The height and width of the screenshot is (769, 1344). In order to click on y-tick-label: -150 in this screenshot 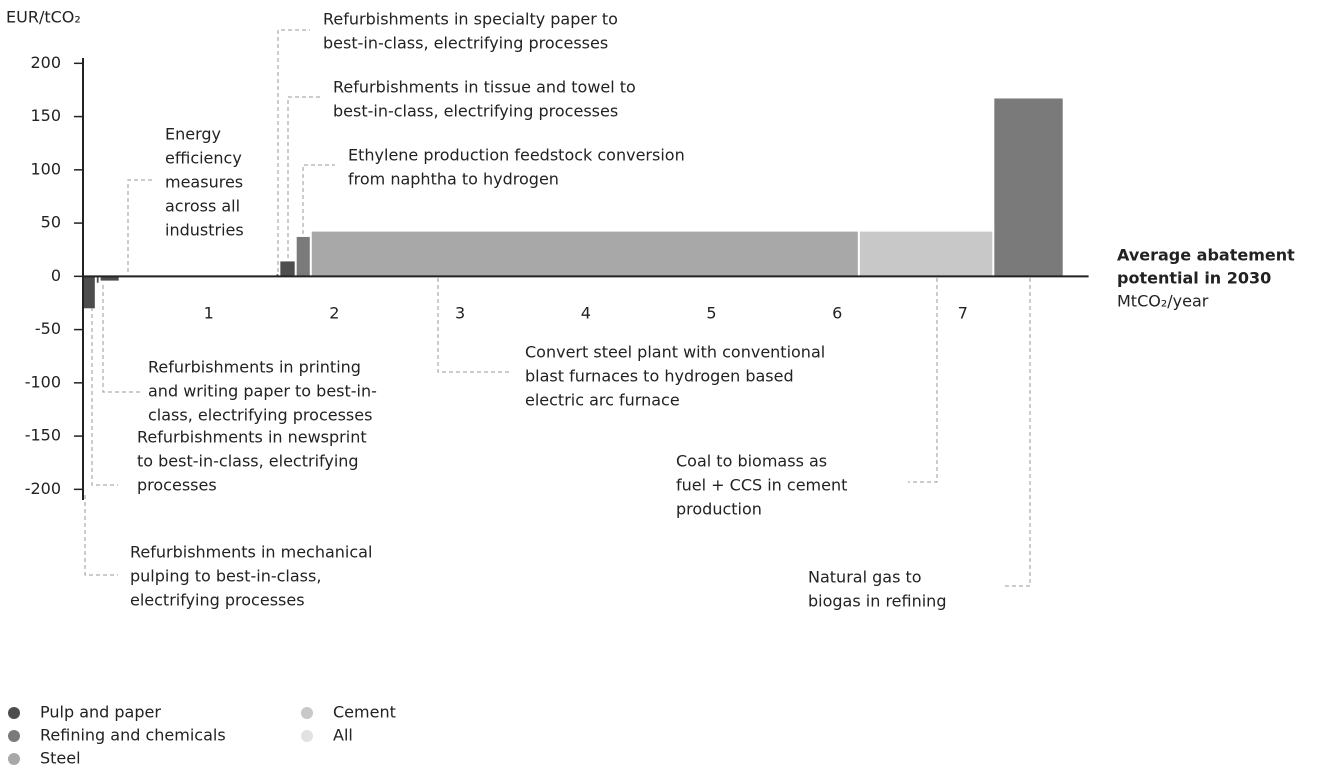, I will do `click(43, 435)`.